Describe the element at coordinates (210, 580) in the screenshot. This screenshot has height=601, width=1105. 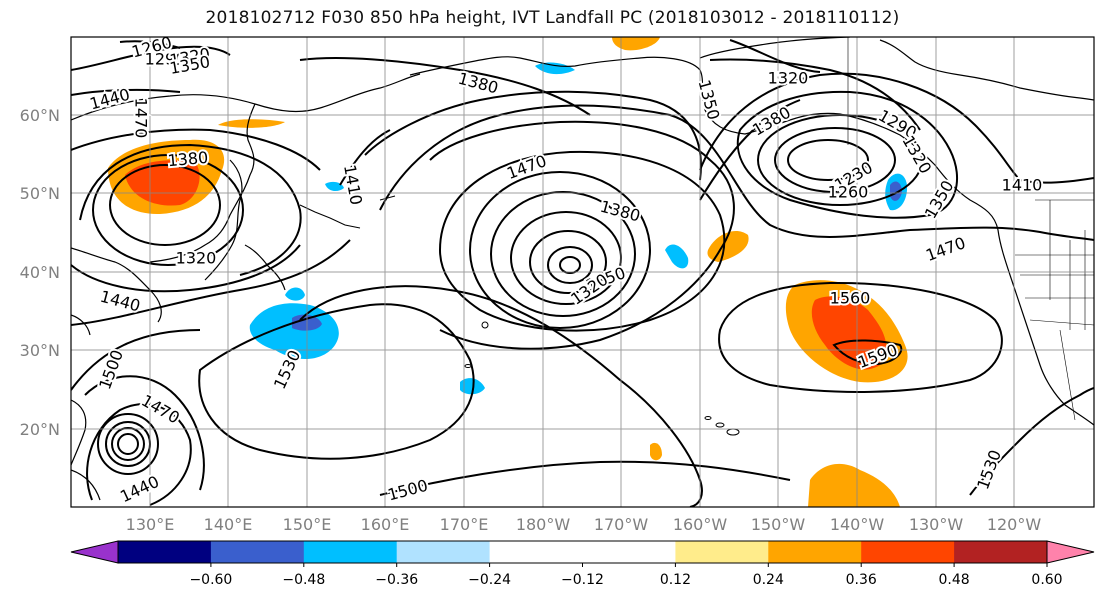
I see `colorbar-tick-label: −0.60` at that location.